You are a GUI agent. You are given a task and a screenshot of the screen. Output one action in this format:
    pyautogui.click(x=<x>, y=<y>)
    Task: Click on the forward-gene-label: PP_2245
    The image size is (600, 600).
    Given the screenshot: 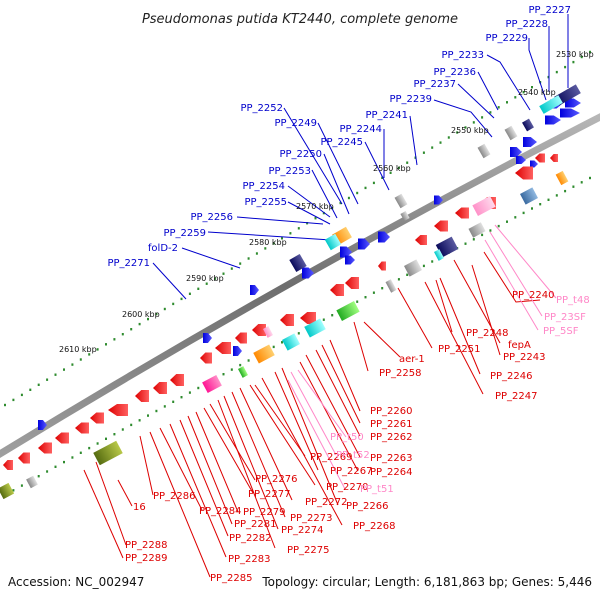 What is the action you would take?
    pyautogui.click(x=341, y=142)
    